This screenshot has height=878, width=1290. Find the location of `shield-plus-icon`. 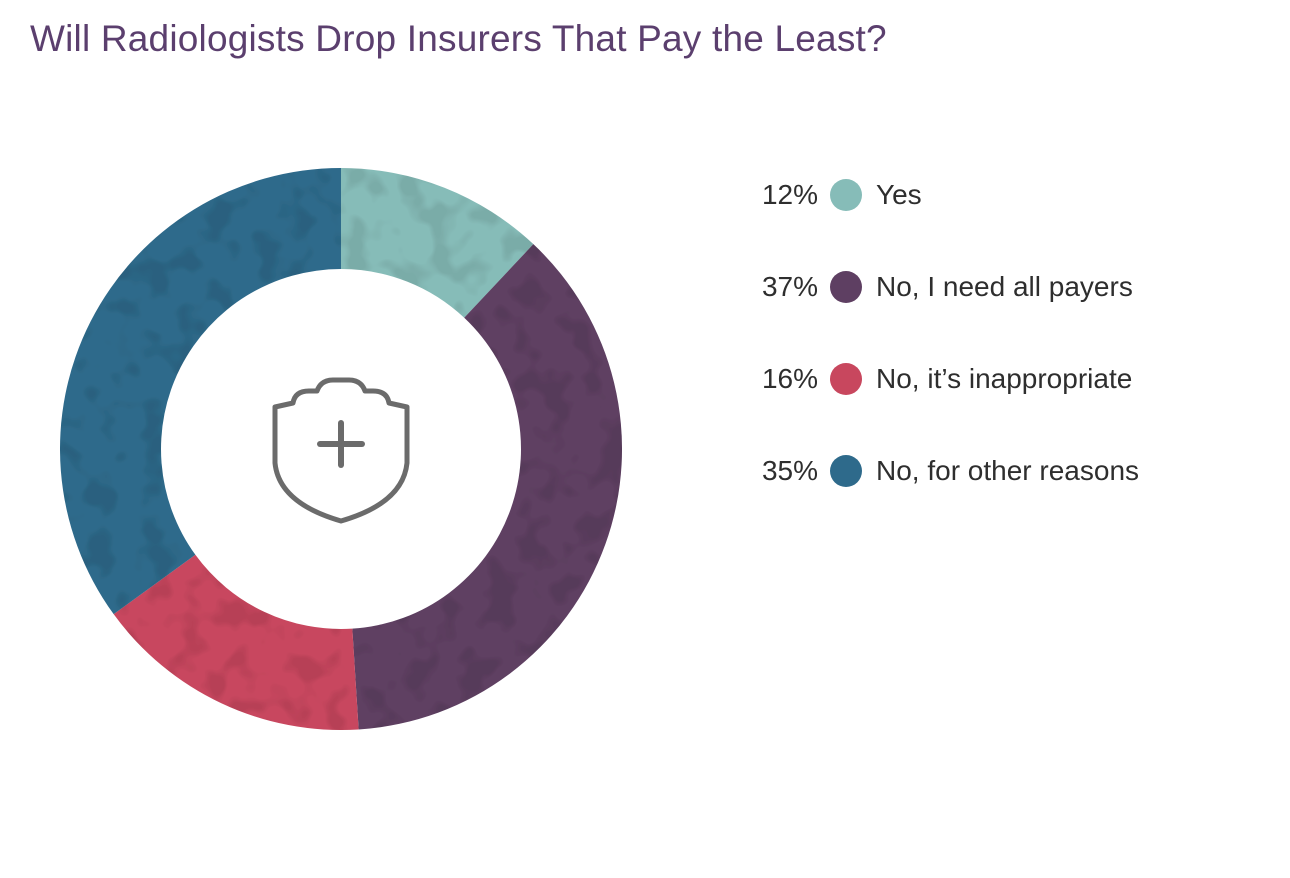

shield-plus-icon is located at coordinates (341, 450).